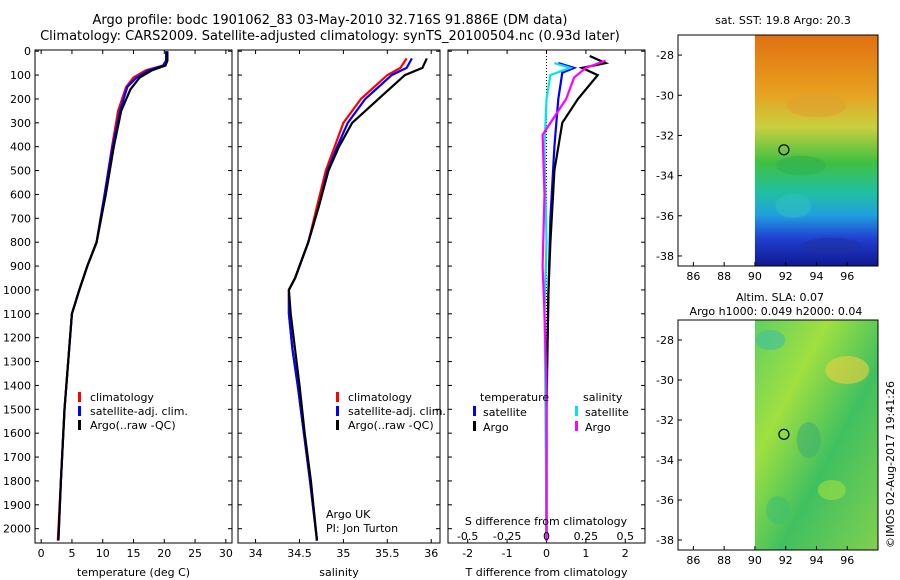 This screenshot has height=580, width=900. Describe the element at coordinates (17, 409) in the screenshot. I see `depth-tick-label: 1500` at that location.